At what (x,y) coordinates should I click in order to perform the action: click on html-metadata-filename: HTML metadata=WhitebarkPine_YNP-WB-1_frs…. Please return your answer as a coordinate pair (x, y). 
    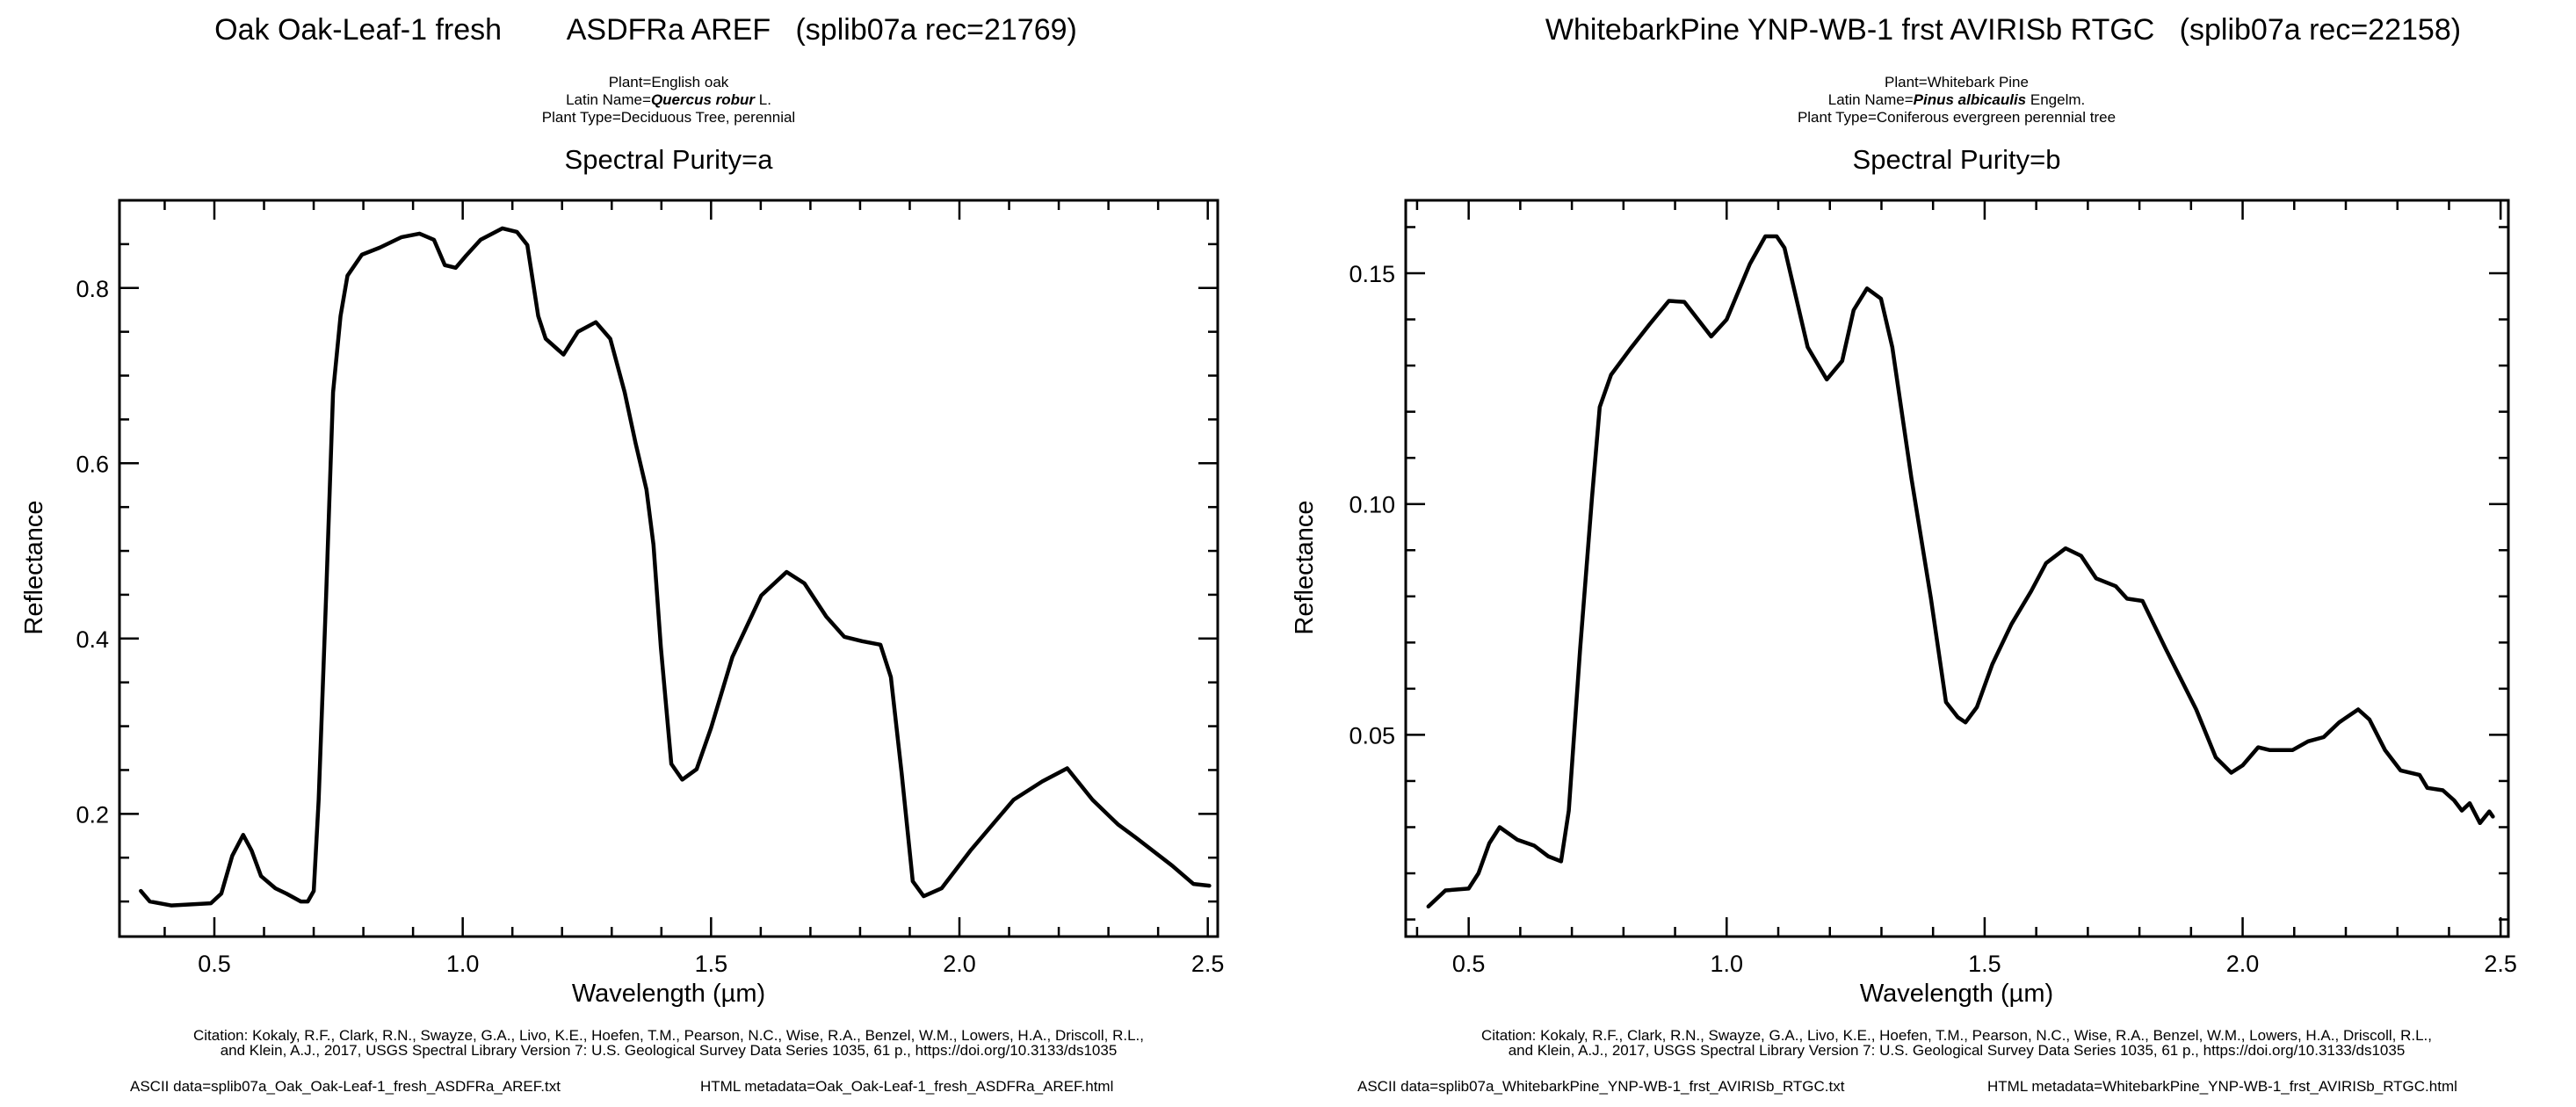
    Looking at the image, I should click on (2222, 1086).